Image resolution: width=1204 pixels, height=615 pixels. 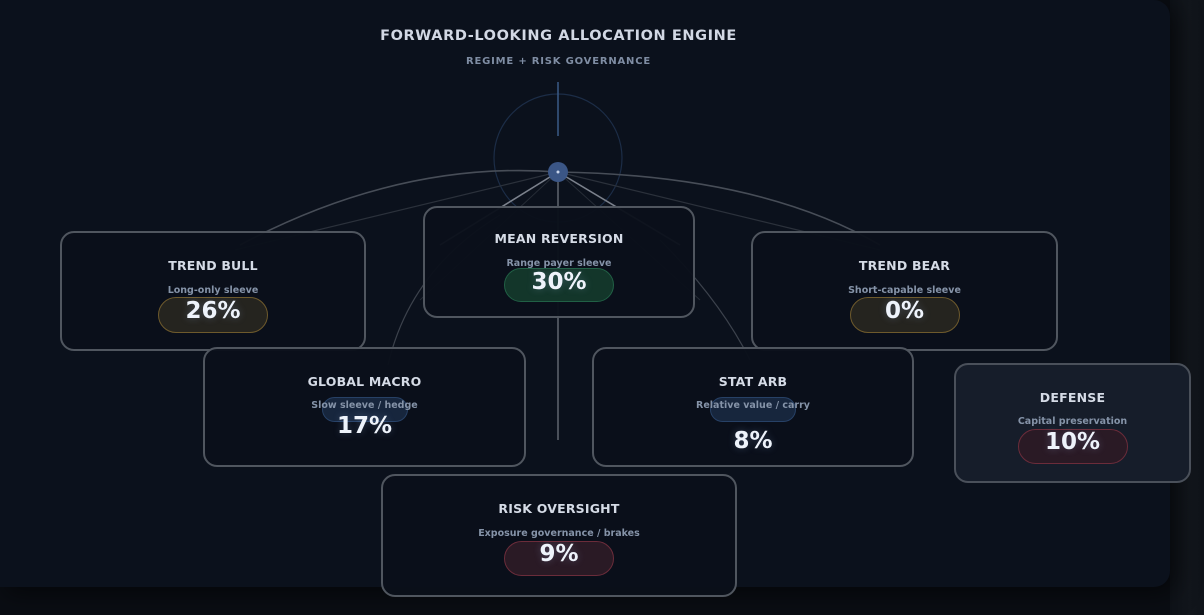 I want to click on sleeve-name: MEAN REVERSION, so click(x=559, y=238).